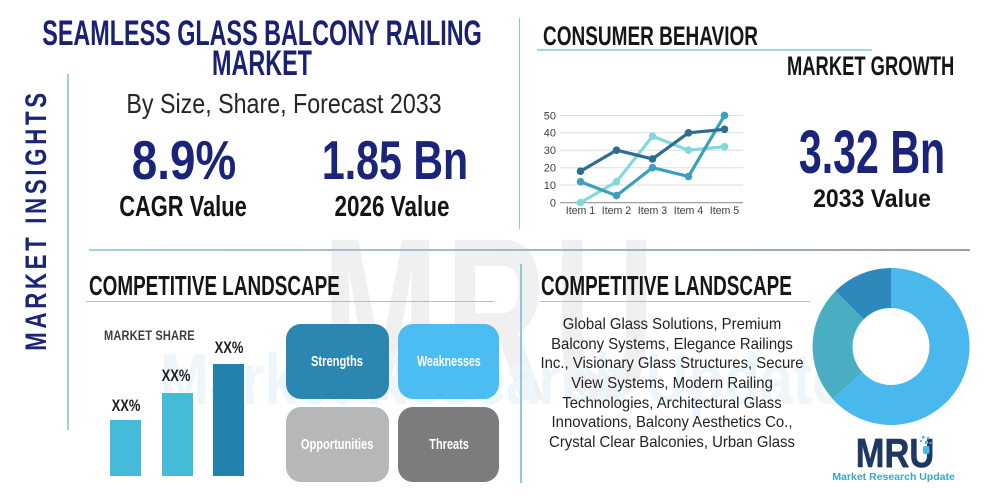 The image size is (1000, 500). I want to click on svg-text: 50, so click(550, 116).